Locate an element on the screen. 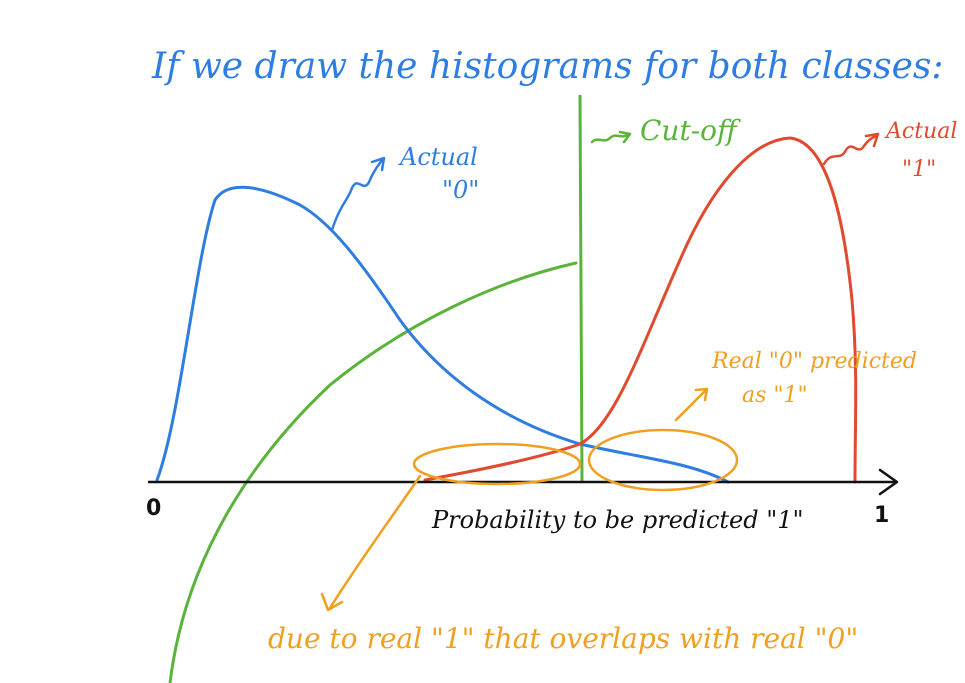 The width and height of the screenshot is (965, 683). cutoff-squiggle-icon is located at coordinates (611, 137).